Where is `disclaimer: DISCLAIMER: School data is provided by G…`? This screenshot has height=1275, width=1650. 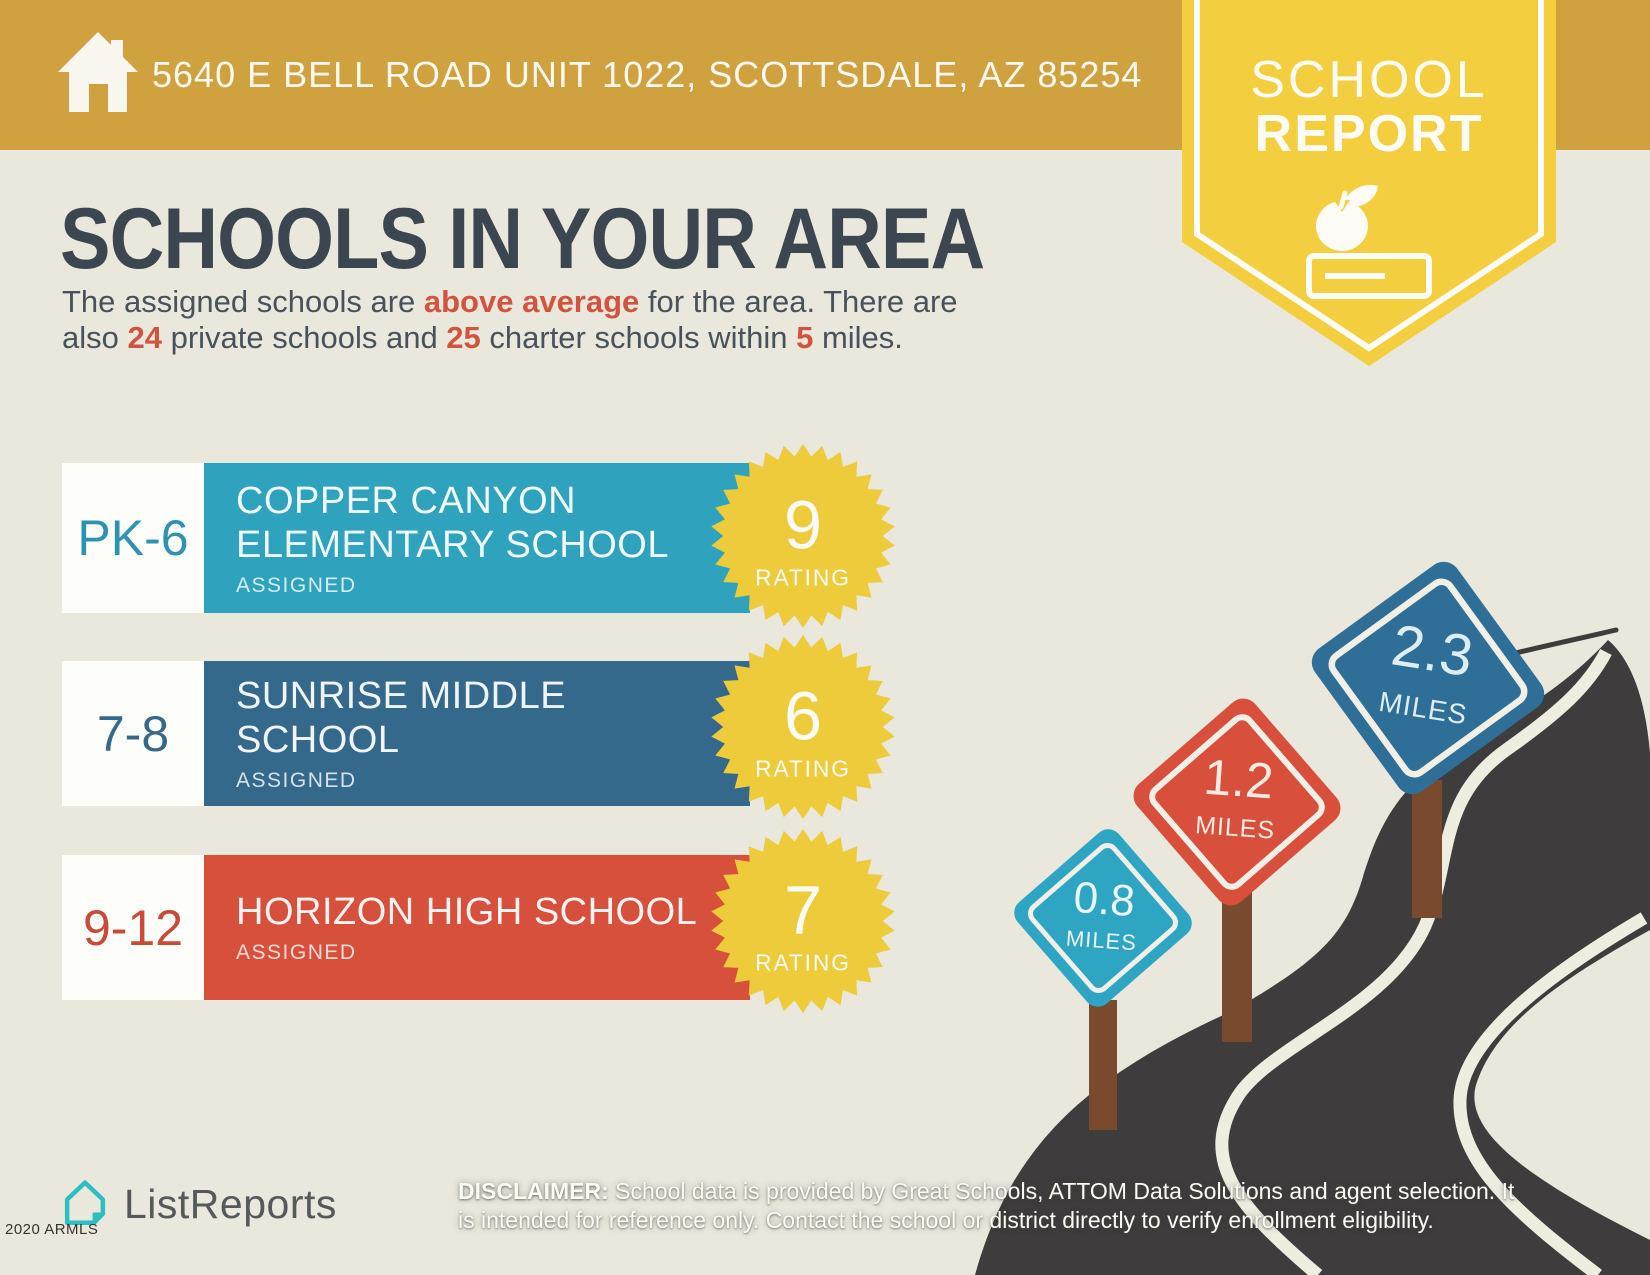
disclaimer: DISCLAIMER: School data is provided by G… is located at coordinates (995, 1205).